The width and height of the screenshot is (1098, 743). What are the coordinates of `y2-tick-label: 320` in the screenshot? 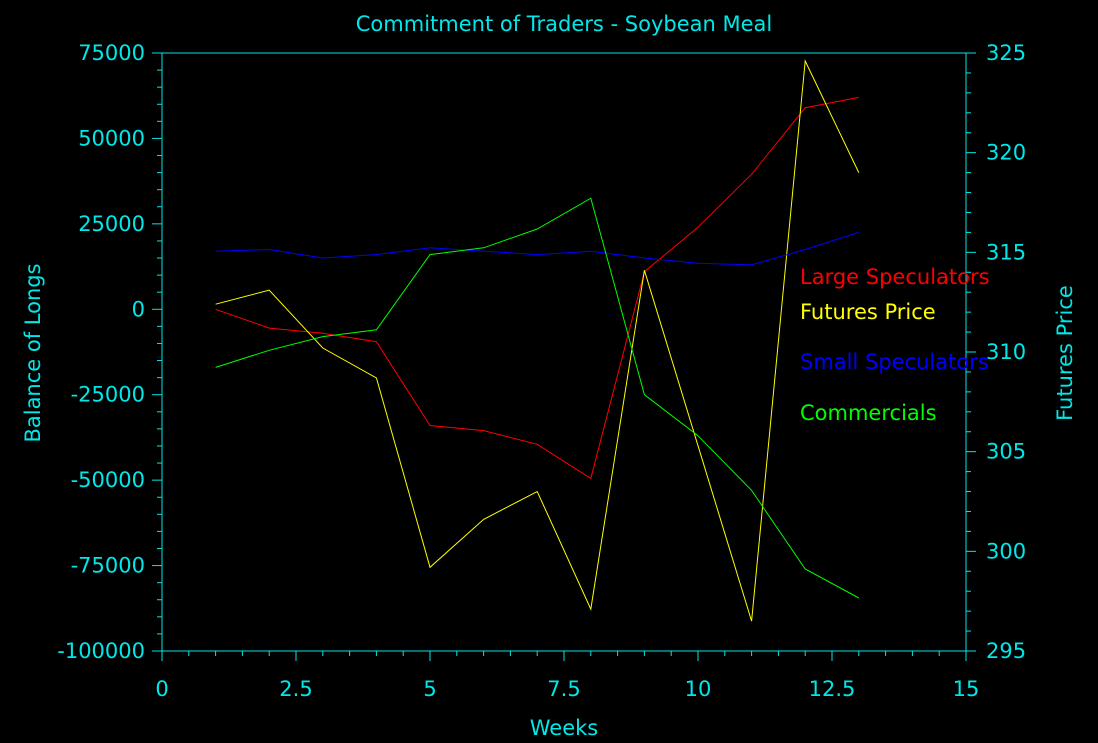 It's located at (1006, 153).